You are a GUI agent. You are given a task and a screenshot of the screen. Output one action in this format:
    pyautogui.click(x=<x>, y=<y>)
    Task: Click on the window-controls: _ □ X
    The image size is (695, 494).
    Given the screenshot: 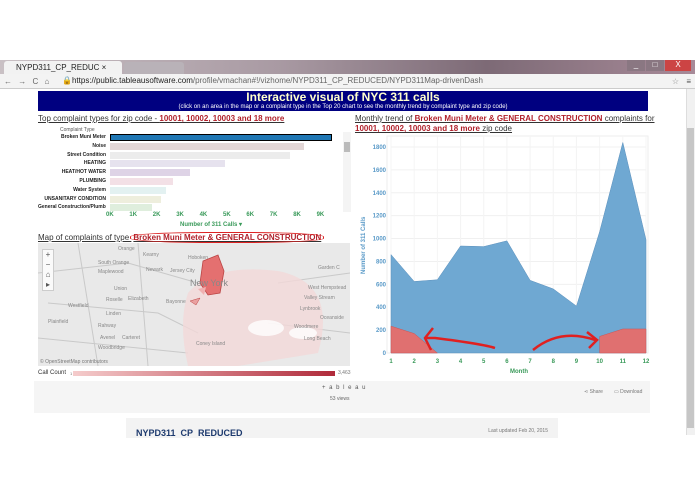 What is the action you would take?
    pyautogui.click(x=658, y=65)
    